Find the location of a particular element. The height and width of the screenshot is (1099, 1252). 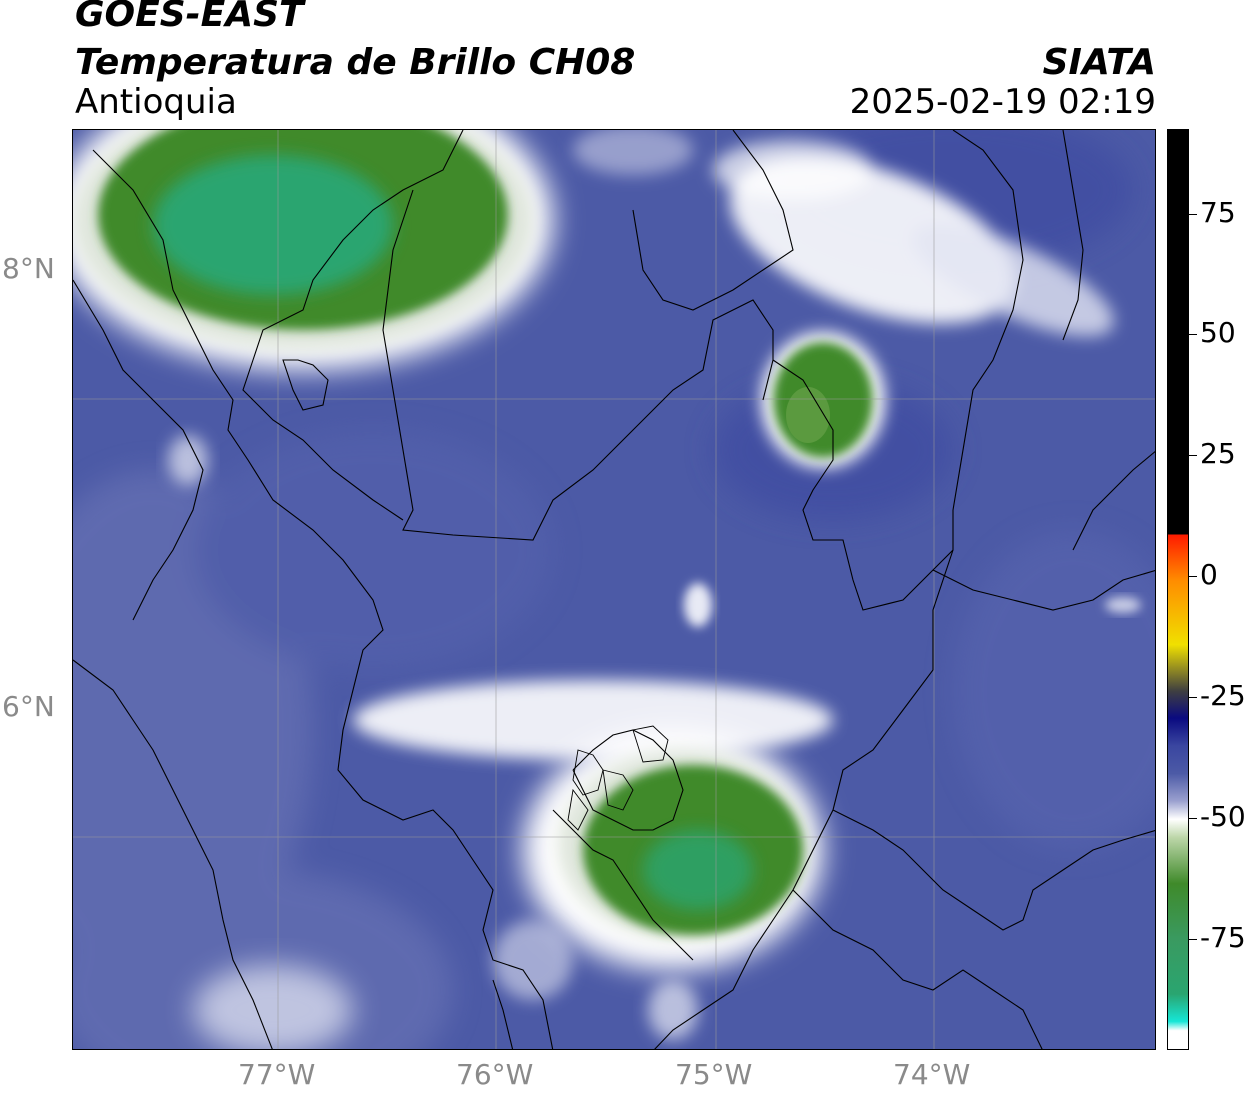

lon-label-77w: 77°W is located at coordinates (277, 1074).